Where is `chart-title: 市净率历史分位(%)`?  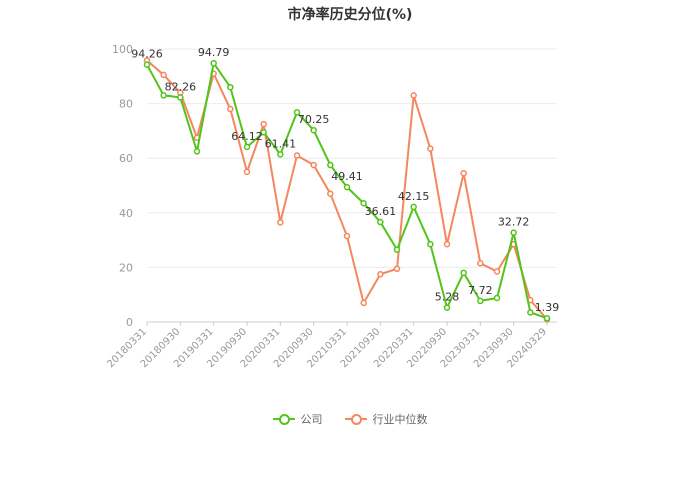
chart-title: 市净率历史分位(%) is located at coordinates (350, 15).